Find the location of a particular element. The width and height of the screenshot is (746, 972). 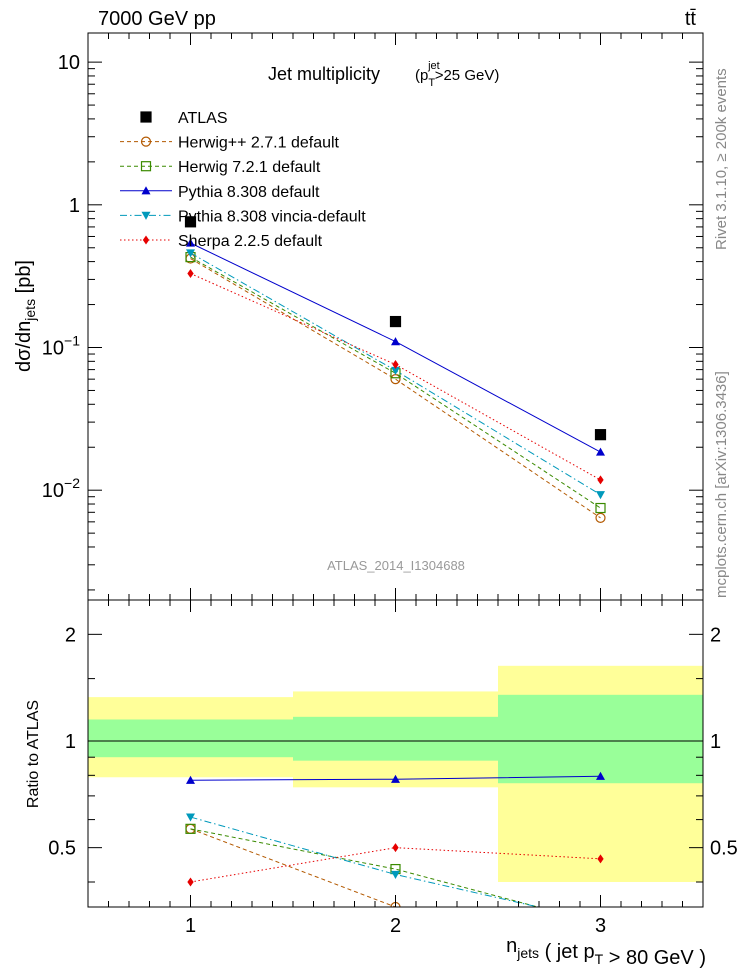

legend-label: Herwig++ 2.7.1 default is located at coordinates (259, 143).